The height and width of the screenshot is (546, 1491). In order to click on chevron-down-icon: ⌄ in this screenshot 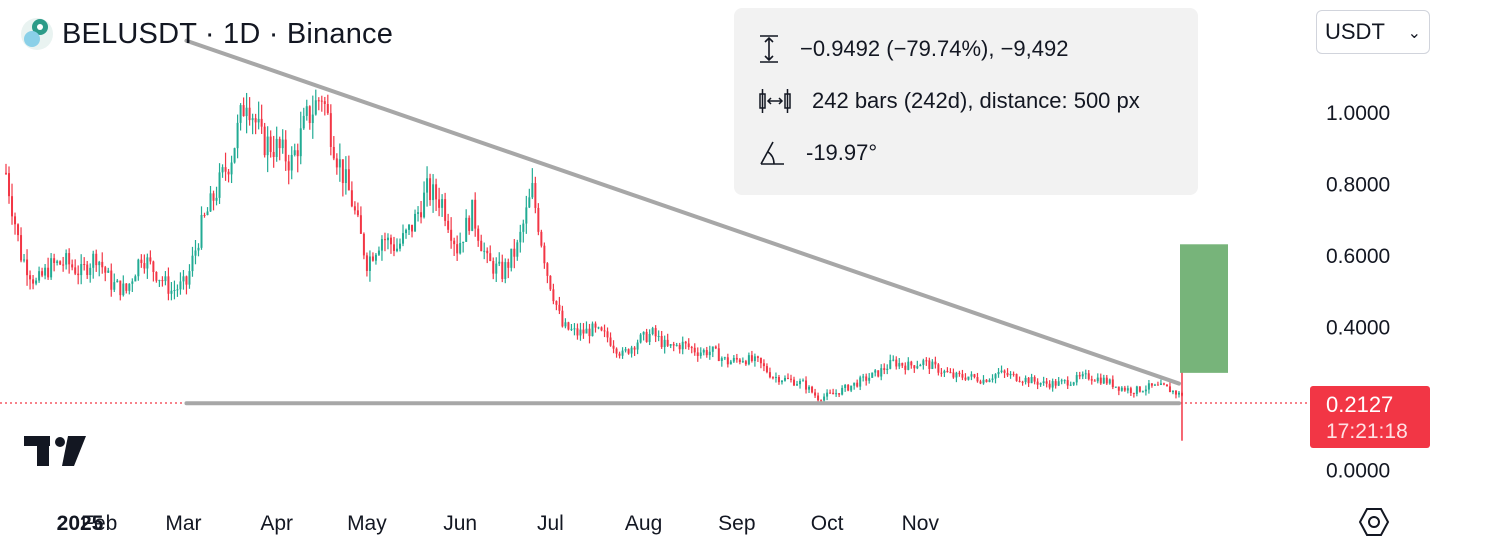, I will do `click(1414, 33)`.